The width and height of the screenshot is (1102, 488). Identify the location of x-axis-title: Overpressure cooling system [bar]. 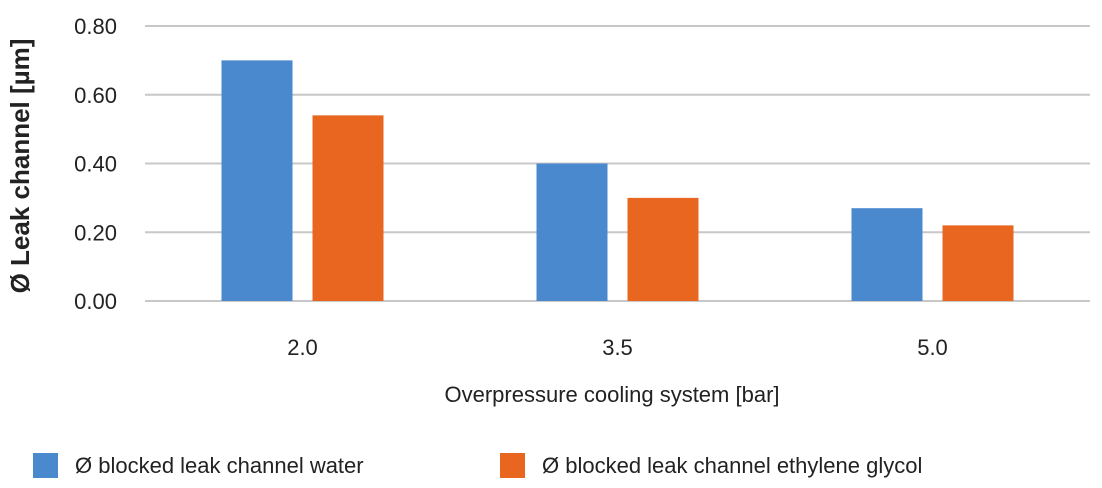
(611, 394).